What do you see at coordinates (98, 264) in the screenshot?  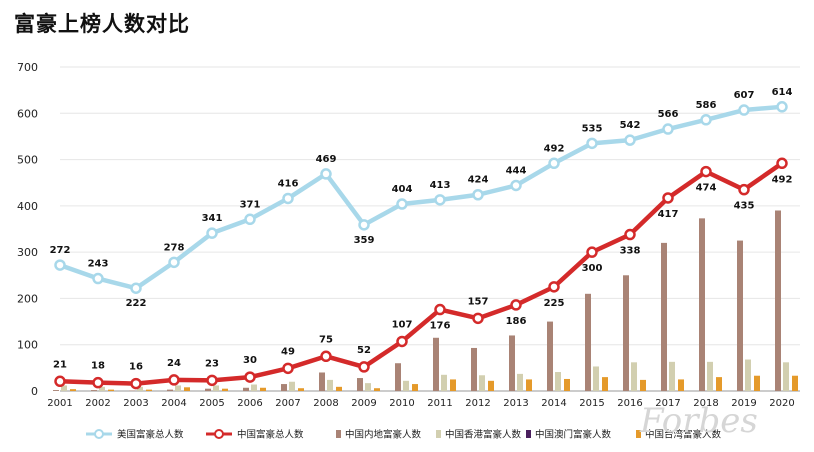 I see `data-label: 243` at bounding box center [98, 264].